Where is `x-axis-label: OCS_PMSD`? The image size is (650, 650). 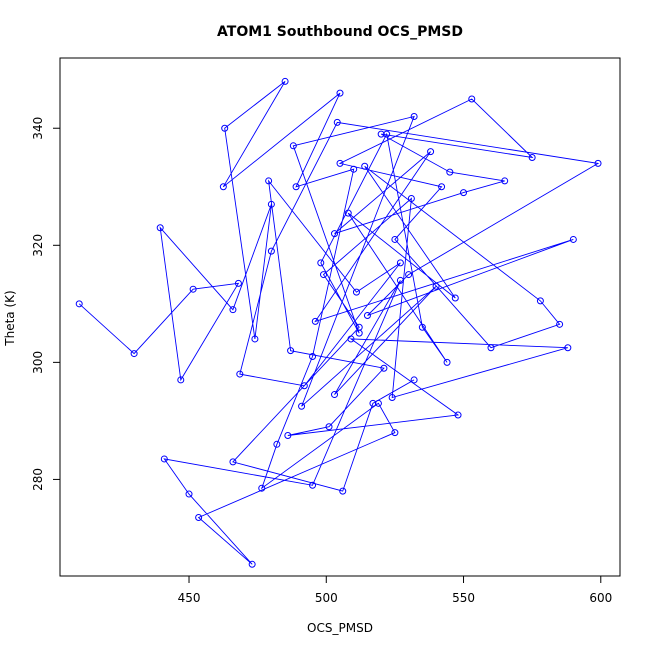 x-axis-label: OCS_PMSD is located at coordinates (340, 628).